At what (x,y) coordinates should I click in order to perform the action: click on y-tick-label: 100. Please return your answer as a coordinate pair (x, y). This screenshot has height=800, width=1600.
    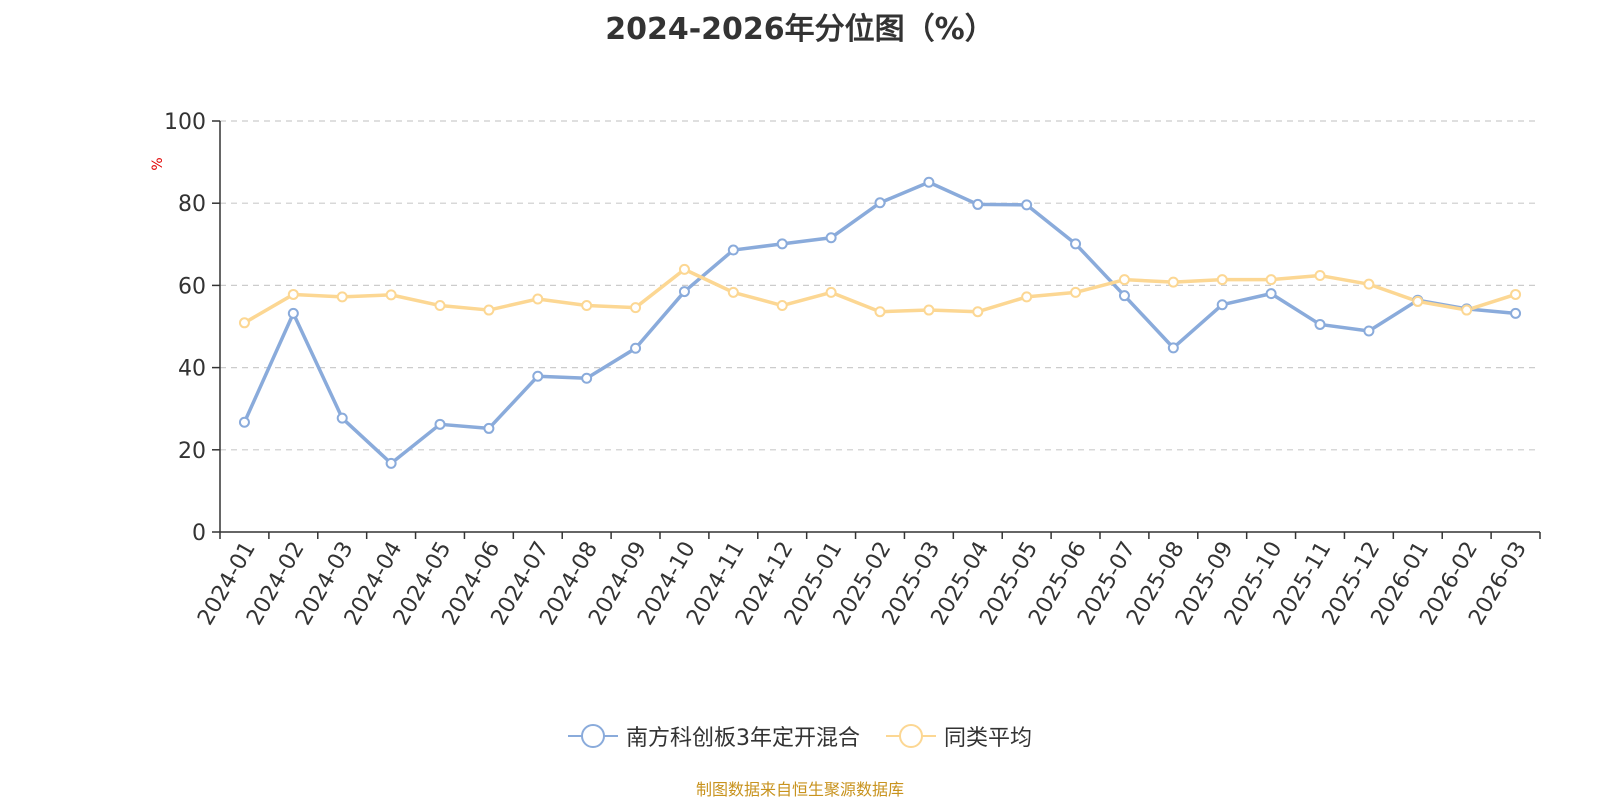
    Looking at the image, I should click on (185, 122).